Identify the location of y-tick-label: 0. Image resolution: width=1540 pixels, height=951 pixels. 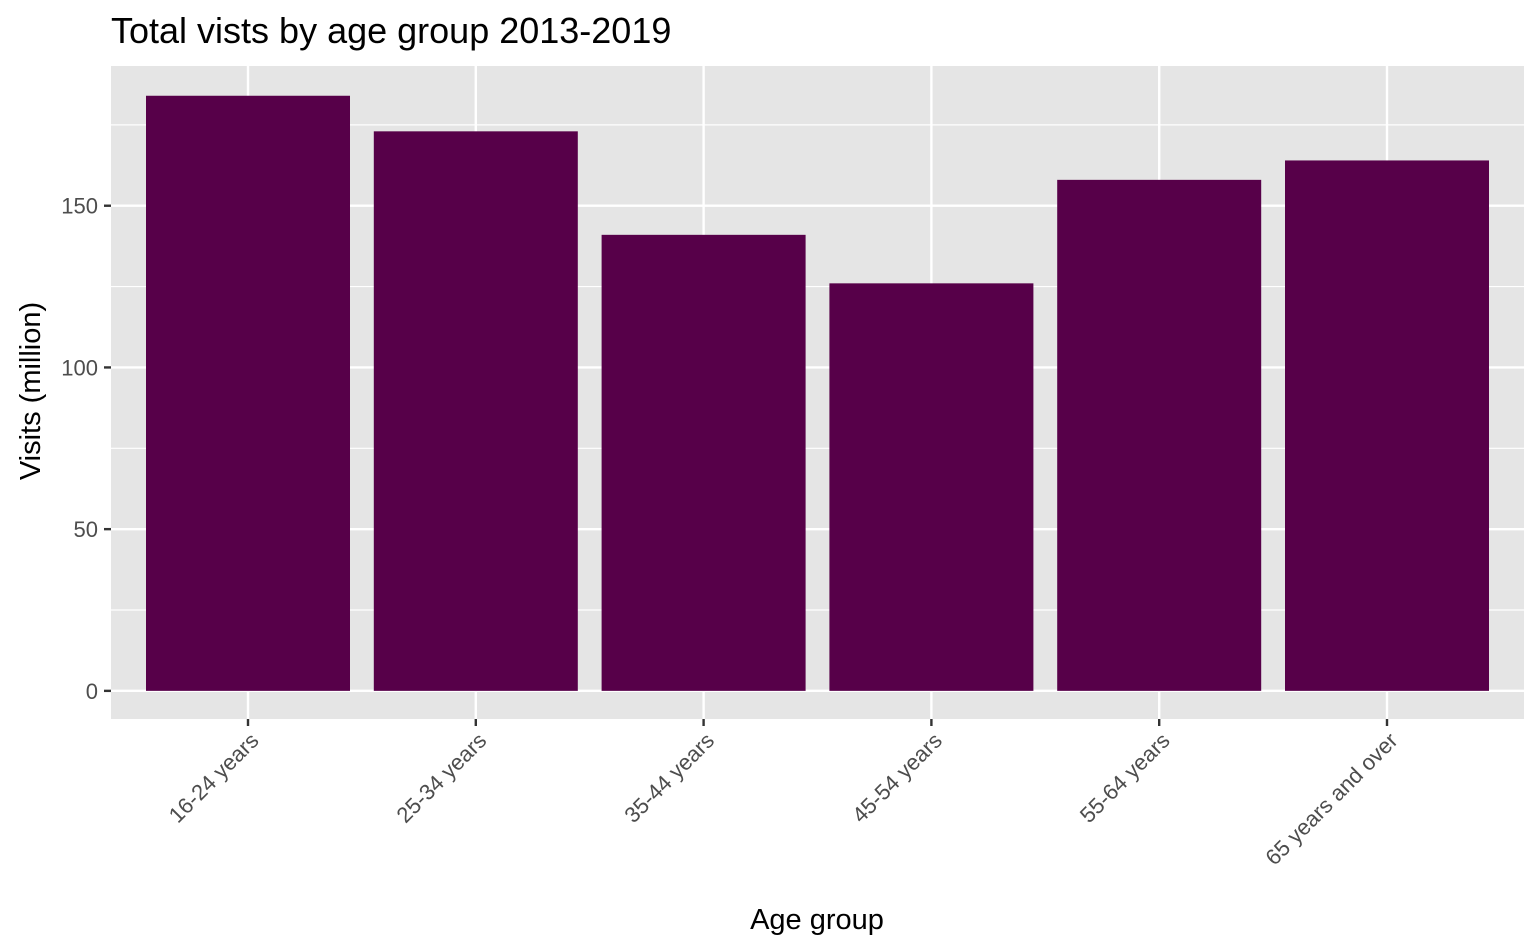
(92, 691).